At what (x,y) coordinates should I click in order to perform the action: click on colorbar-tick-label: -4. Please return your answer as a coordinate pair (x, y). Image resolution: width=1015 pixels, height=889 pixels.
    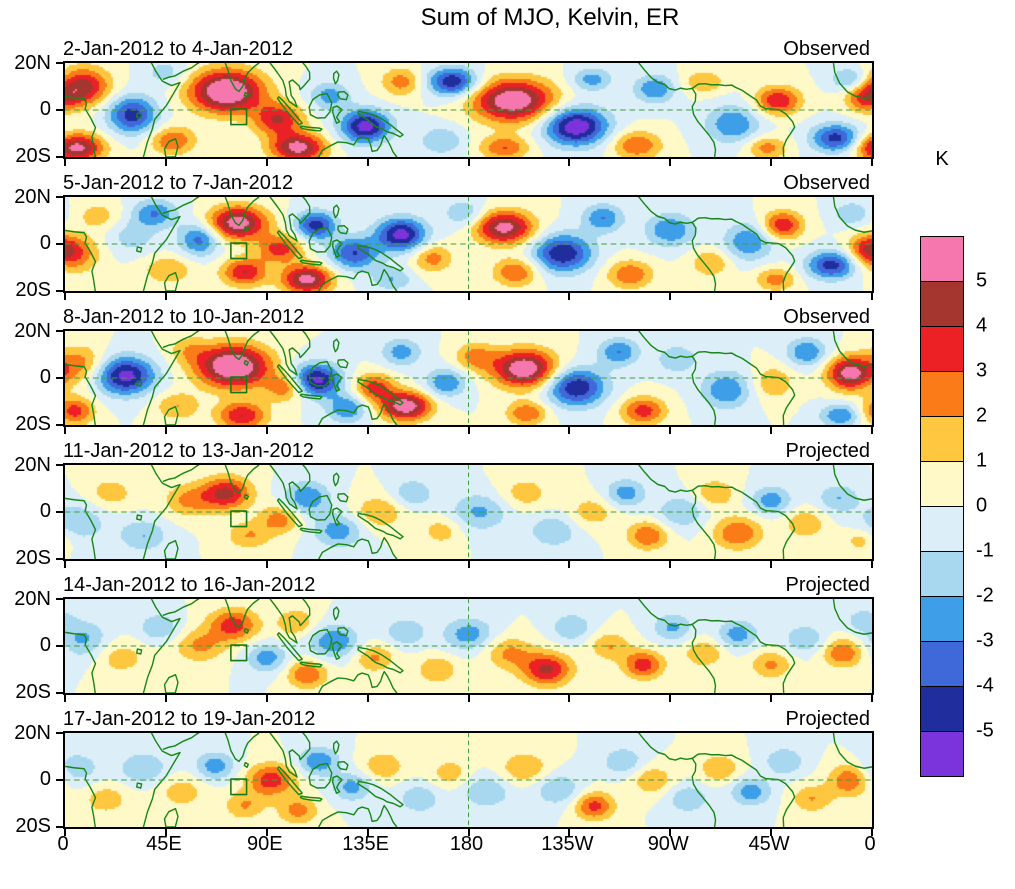
    Looking at the image, I should click on (985, 685).